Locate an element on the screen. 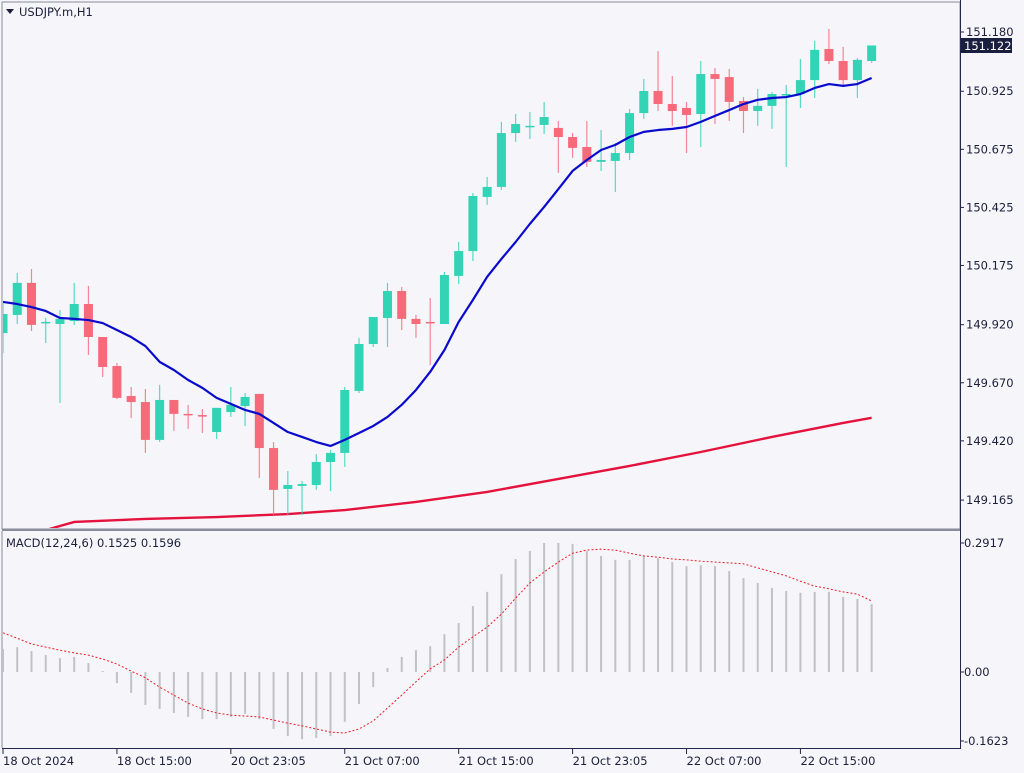 This screenshot has height=773, width=1024. macd-axis: 0.2917 0.00 -0.1623 is located at coordinates (984, 642).